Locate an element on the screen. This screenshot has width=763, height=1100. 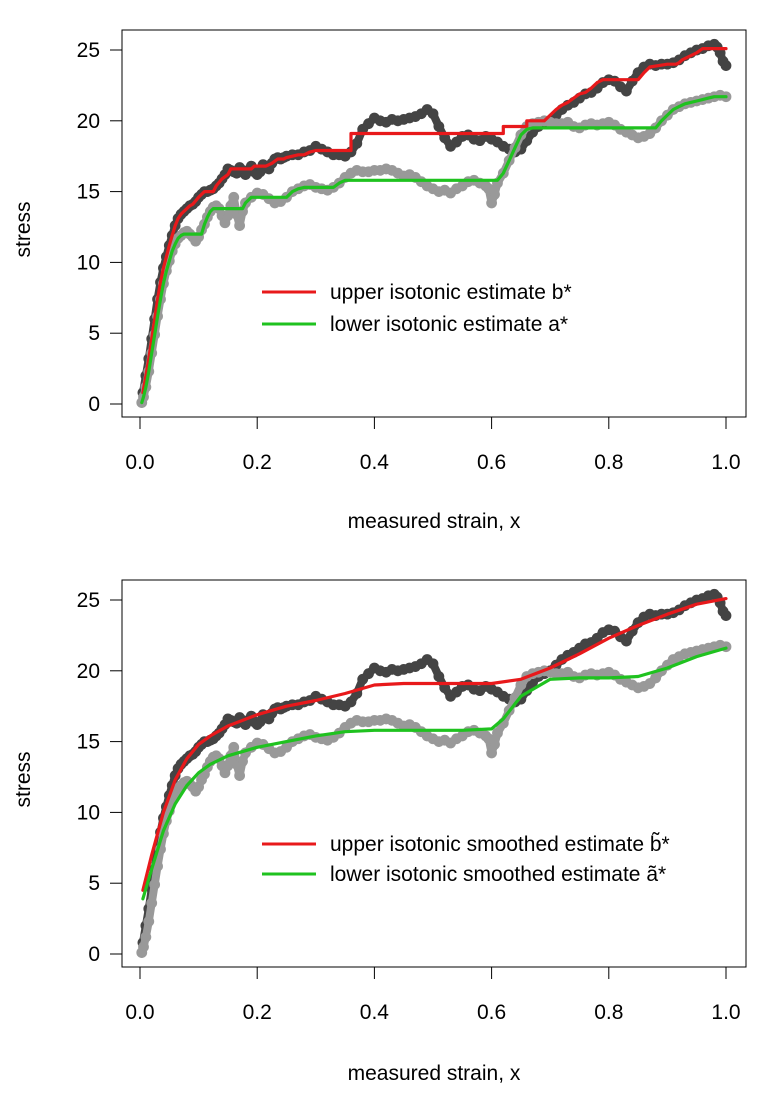
legend-label-lower: lower isotonic smoothed estimate ã* is located at coordinates (498, 874).